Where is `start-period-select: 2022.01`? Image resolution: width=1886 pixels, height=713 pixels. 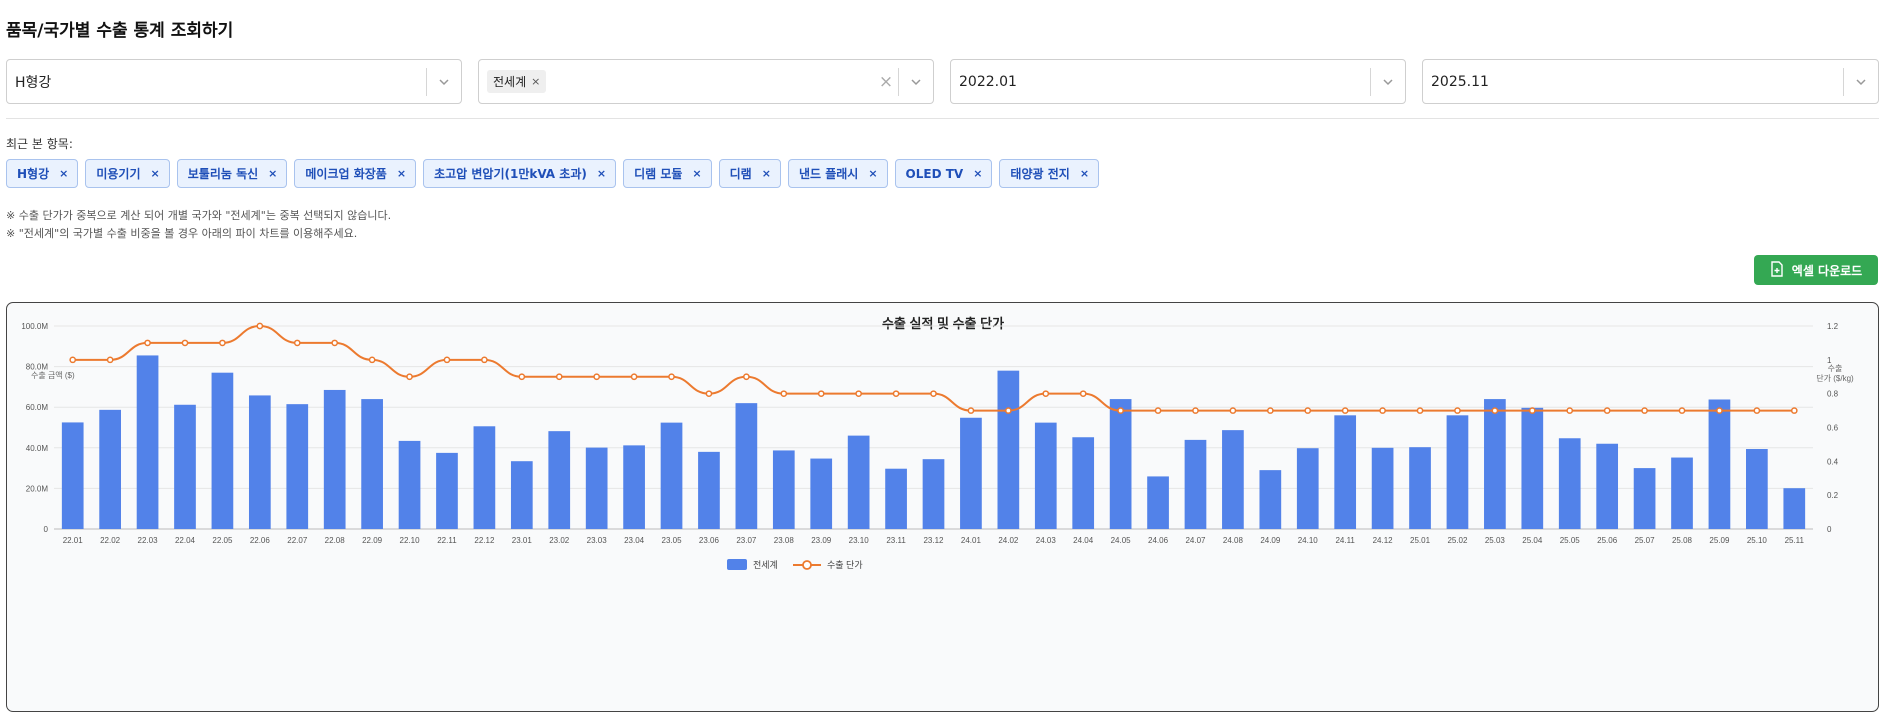
start-period-select: 2022.01 is located at coordinates (1178, 81).